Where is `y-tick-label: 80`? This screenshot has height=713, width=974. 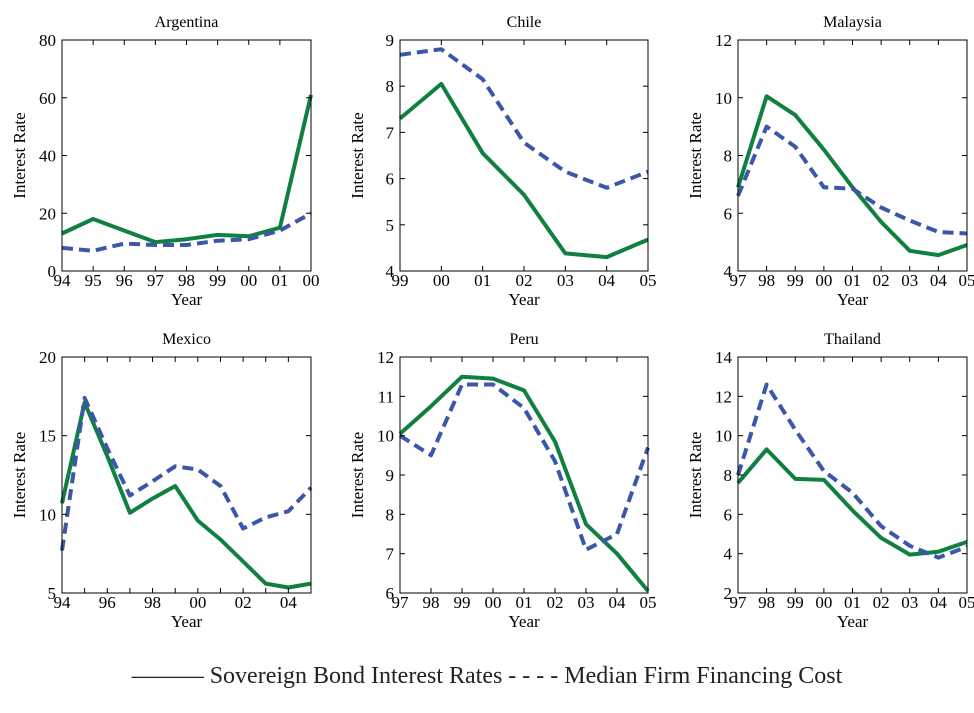
y-tick-label: 80 is located at coordinates (47, 40).